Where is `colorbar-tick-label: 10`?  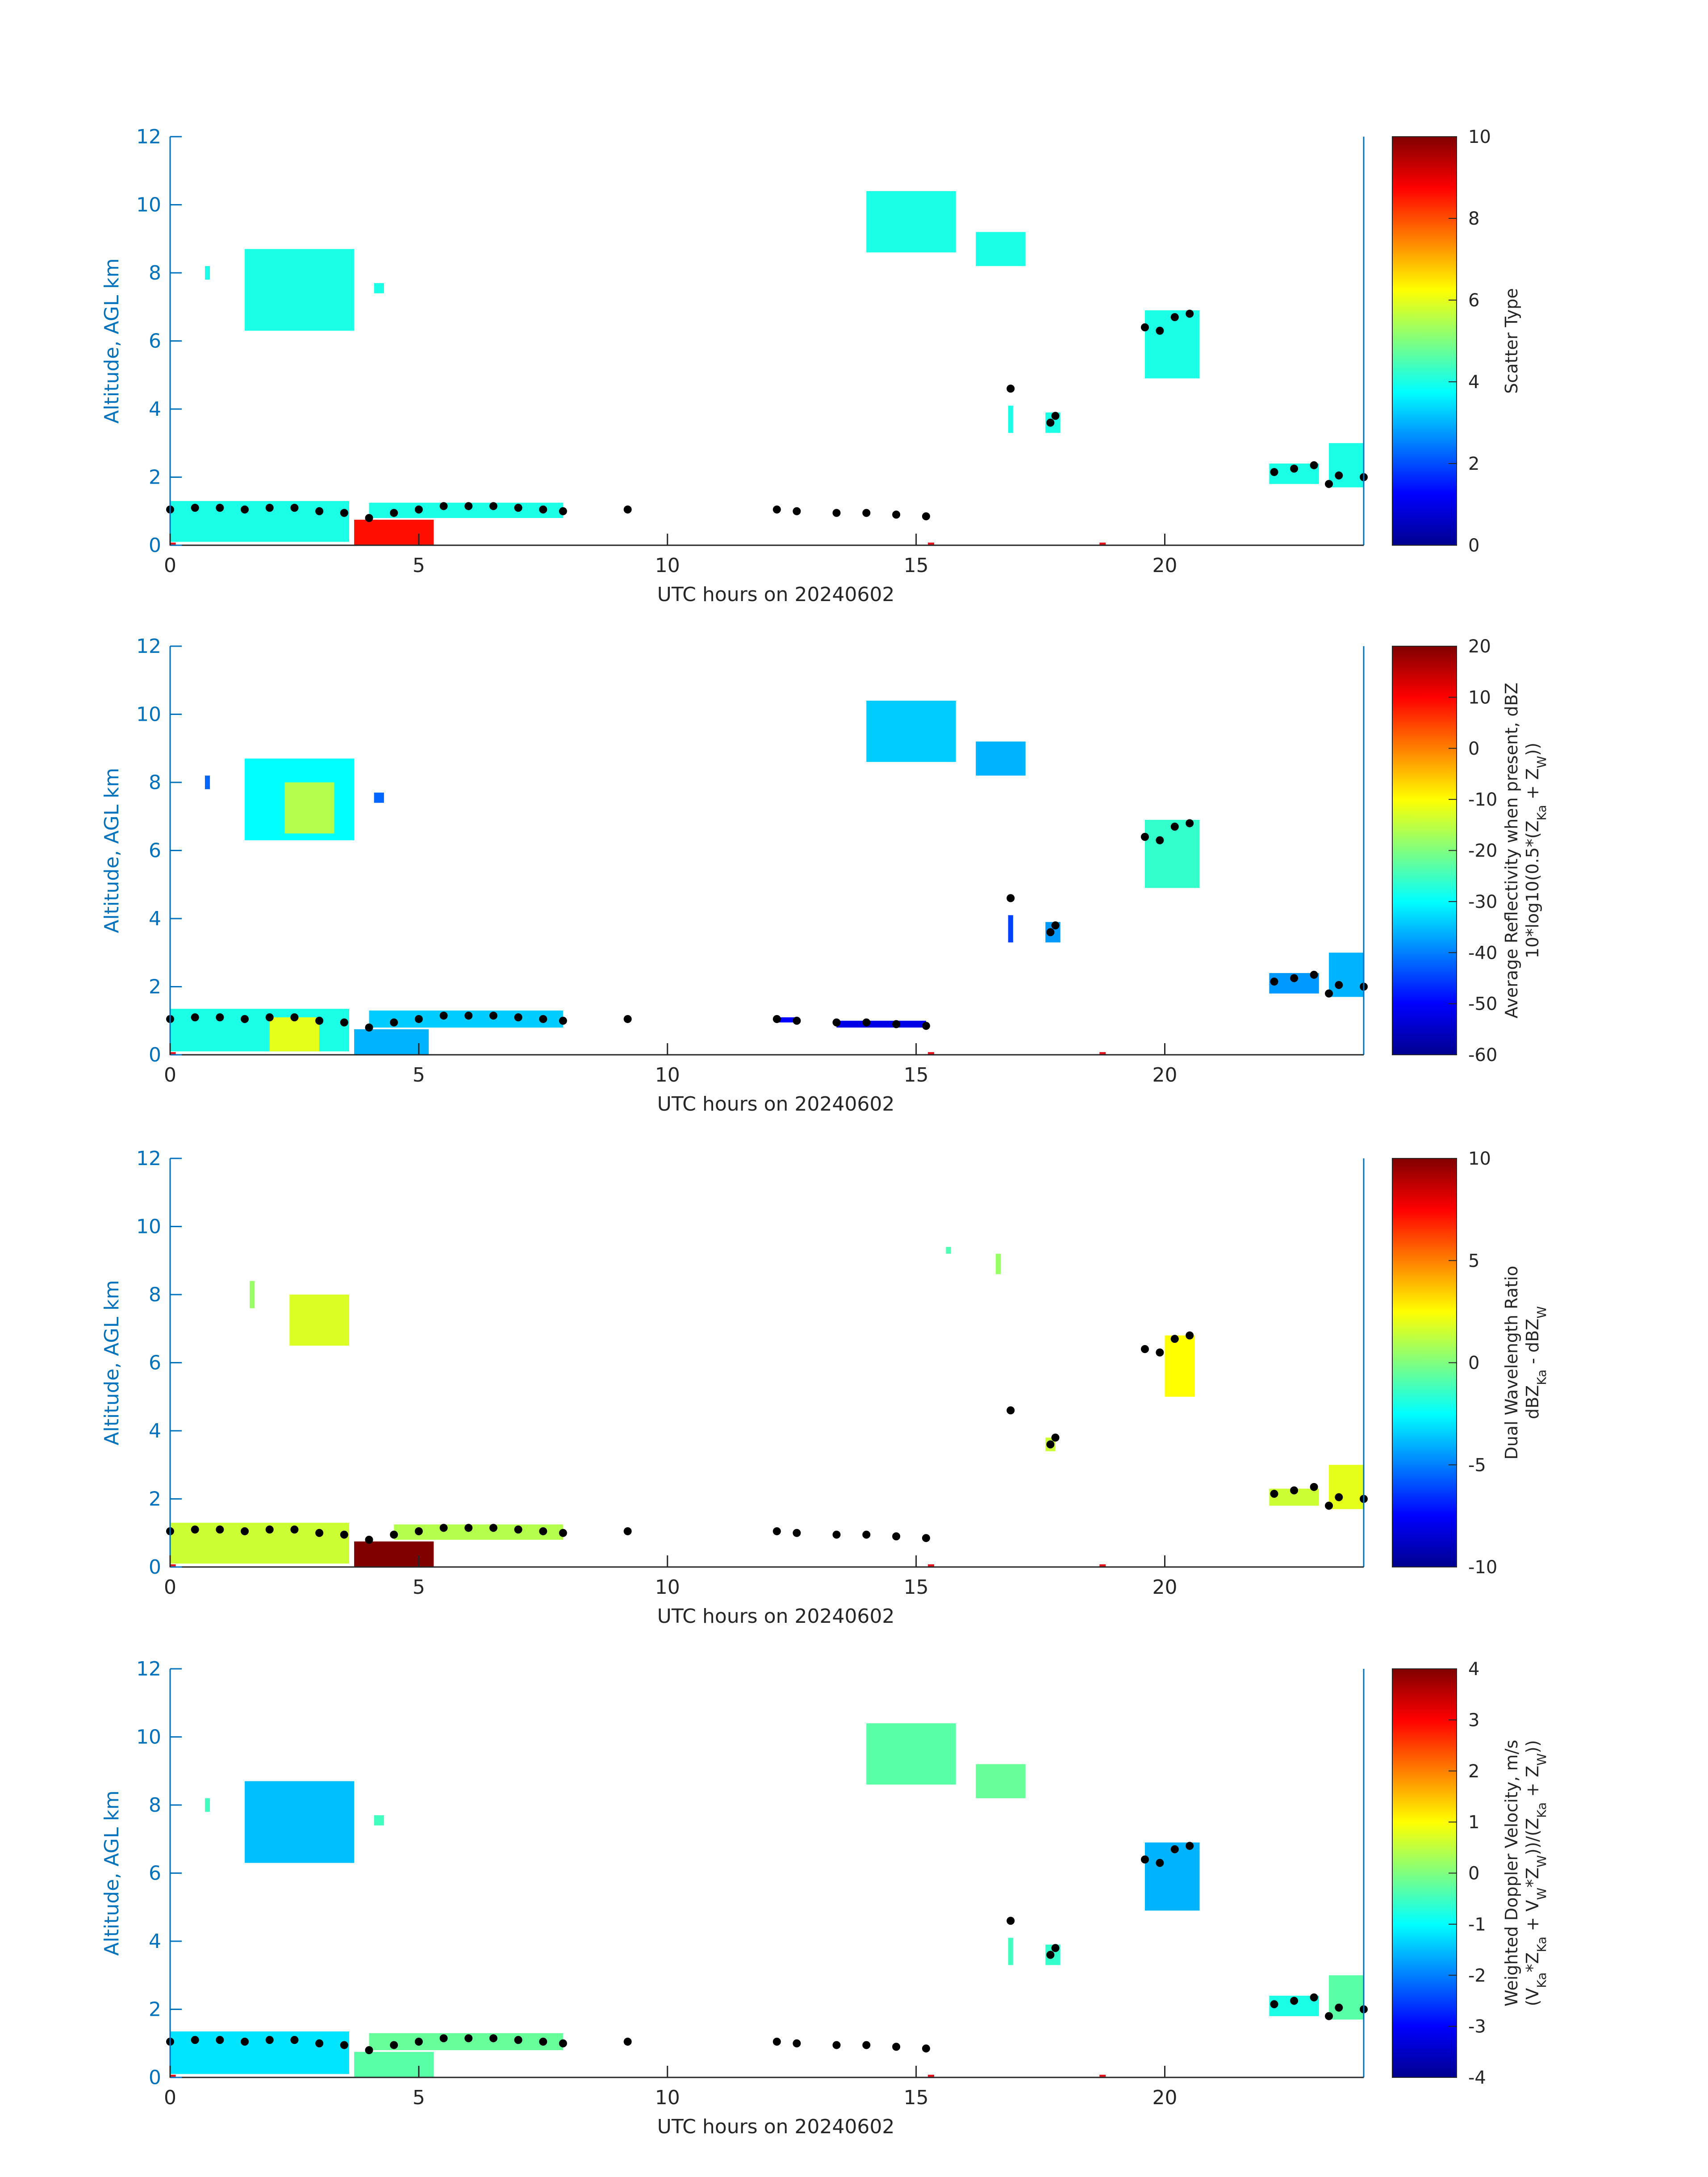 colorbar-tick-label: 10 is located at coordinates (1479, 1159).